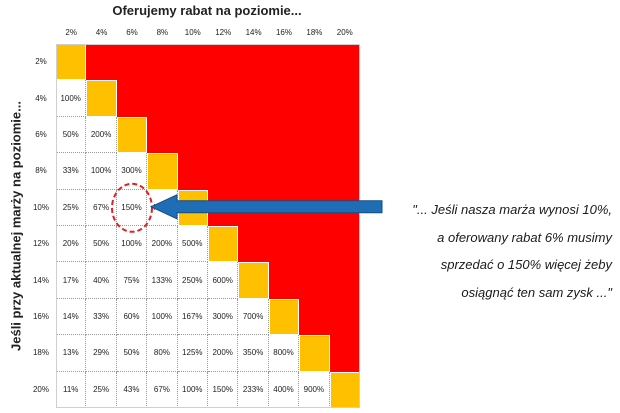 The width and height of the screenshot is (620, 413). I want to click on row-header: 16%, so click(40, 316).